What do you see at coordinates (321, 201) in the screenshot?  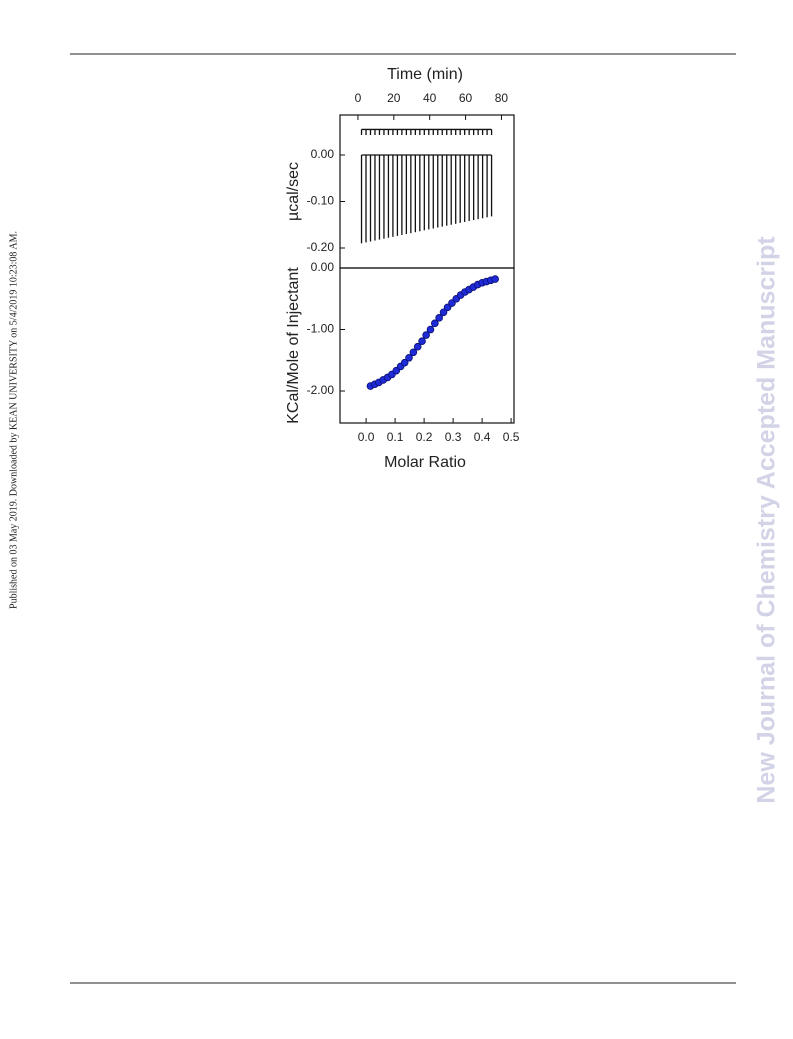 I see `y-tick-label: -0.10` at bounding box center [321, 201].